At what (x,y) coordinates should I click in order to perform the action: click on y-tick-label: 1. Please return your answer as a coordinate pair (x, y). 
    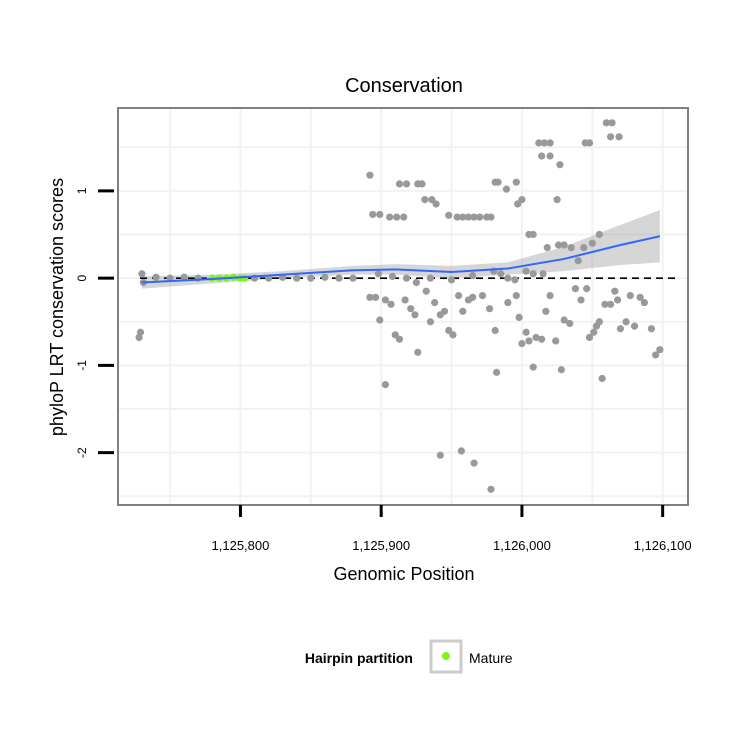
    Looking at the image, I should click on (82, 190).